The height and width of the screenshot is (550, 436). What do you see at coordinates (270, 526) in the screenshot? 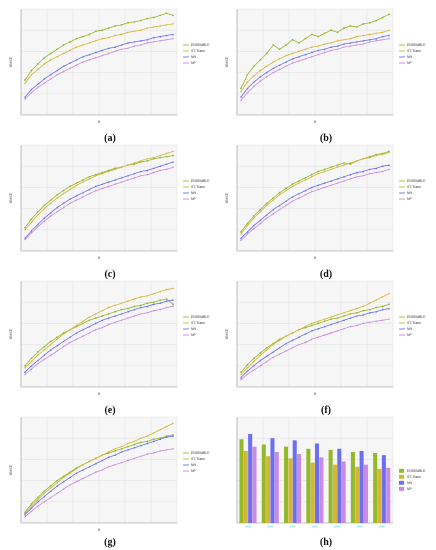
I see `category-tick-marker` at bounding box center [270, 526].